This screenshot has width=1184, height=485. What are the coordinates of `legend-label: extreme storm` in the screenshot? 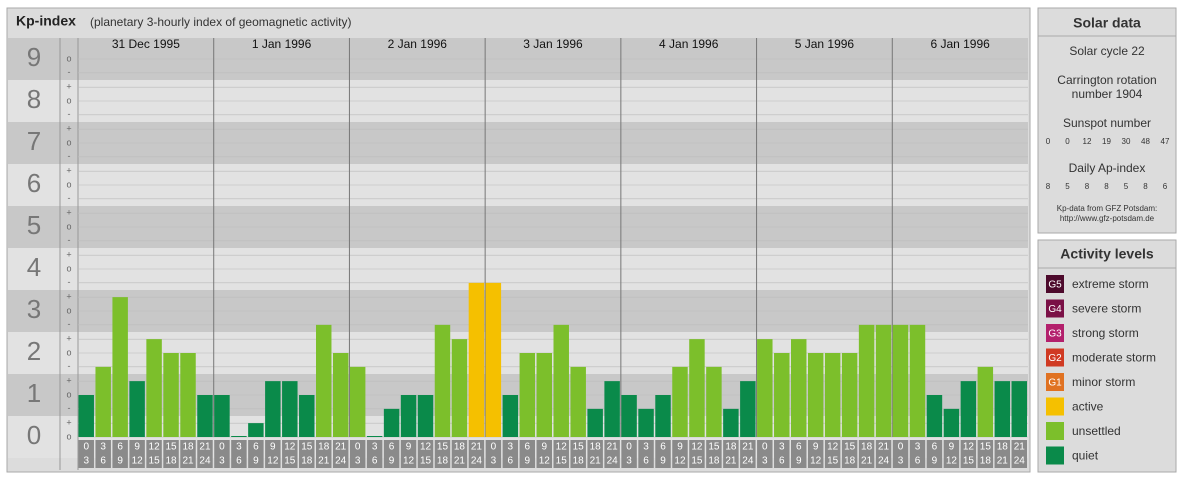 It's located at (1110, 284).